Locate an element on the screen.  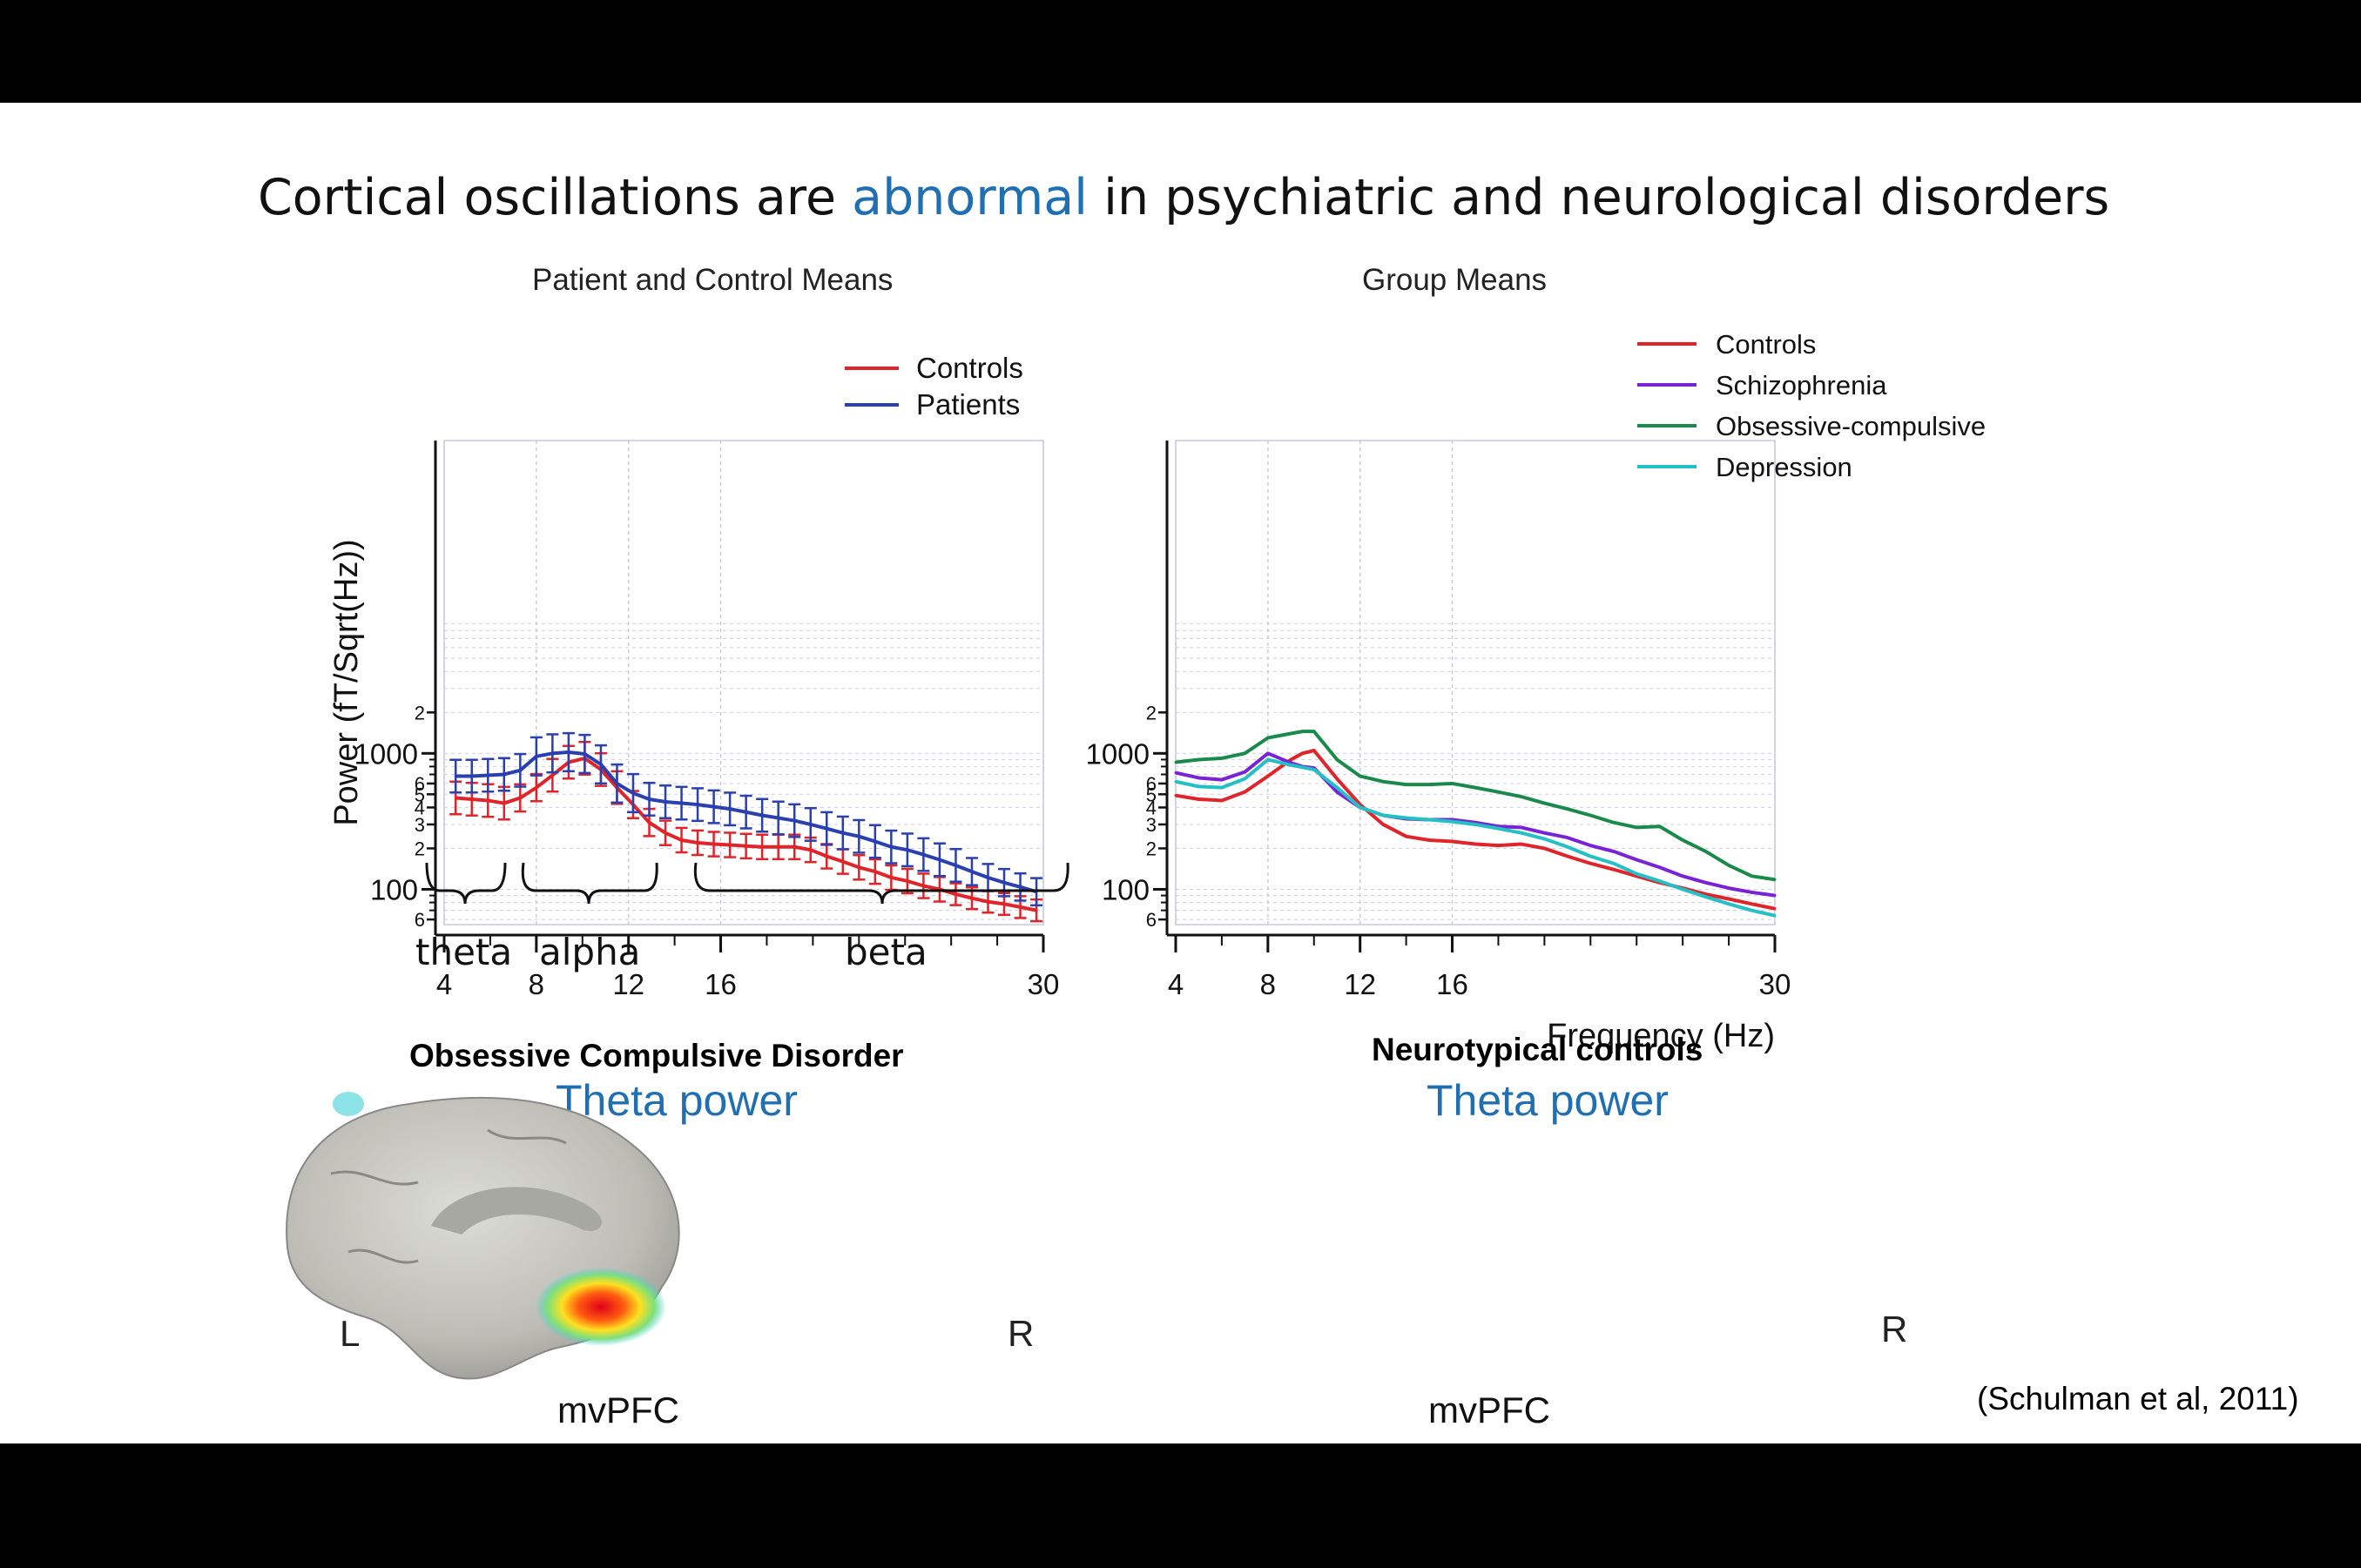
theta-bracket is located at coordinates (466, 883).